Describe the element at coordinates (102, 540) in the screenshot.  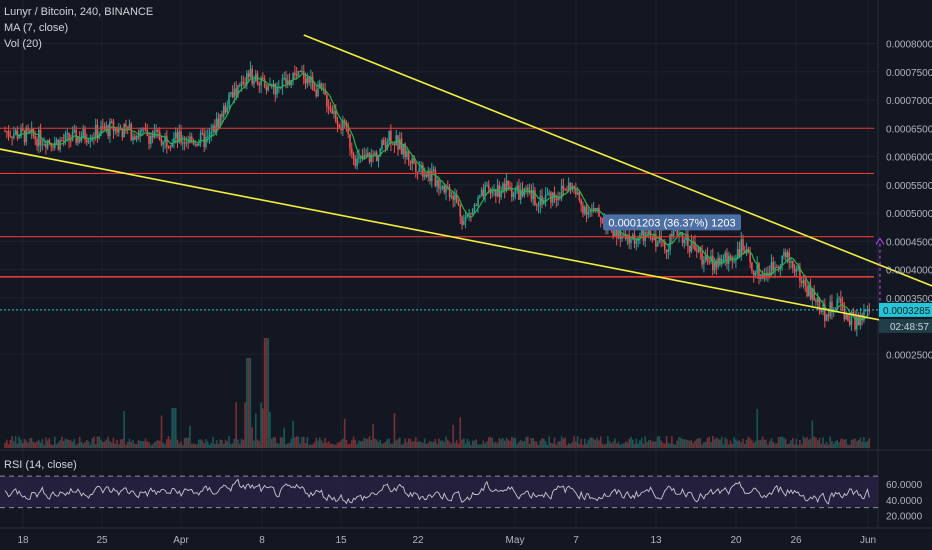
I see `x-tick-label: 25` at that location.